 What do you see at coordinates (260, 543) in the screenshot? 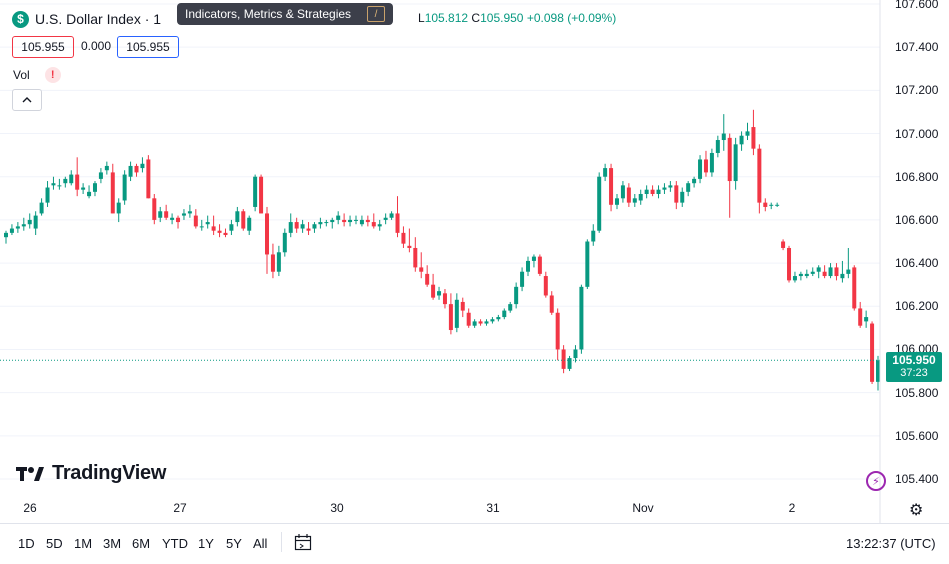
I see `timeframe-all-button: All` at bounding box center [260, 543].